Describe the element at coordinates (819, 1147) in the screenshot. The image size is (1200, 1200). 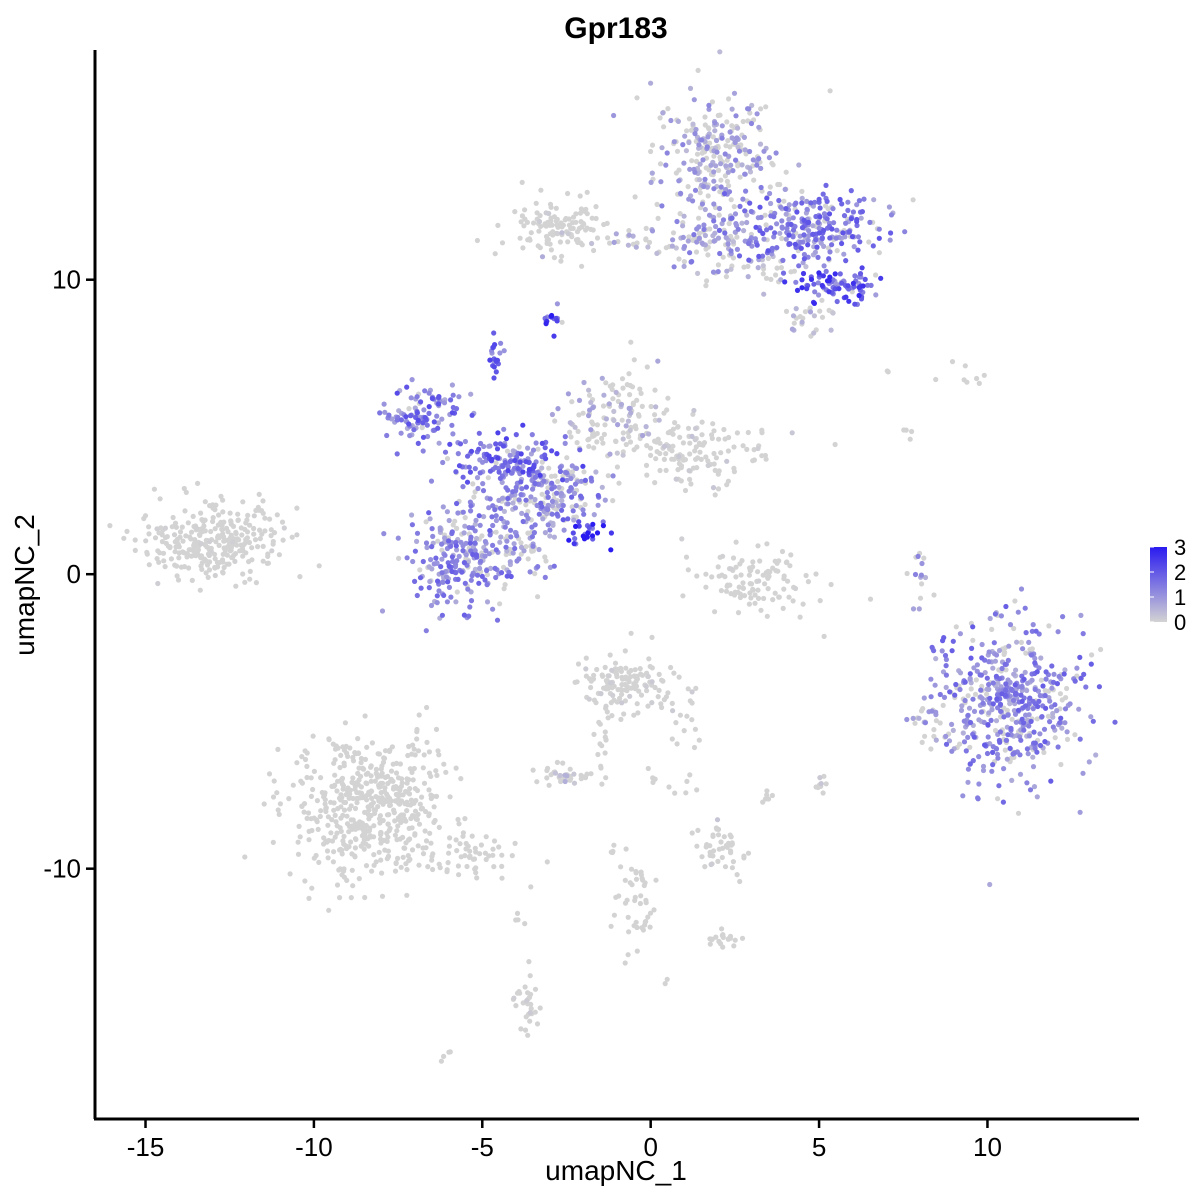
I see `x-tick-label: 5` at that location.